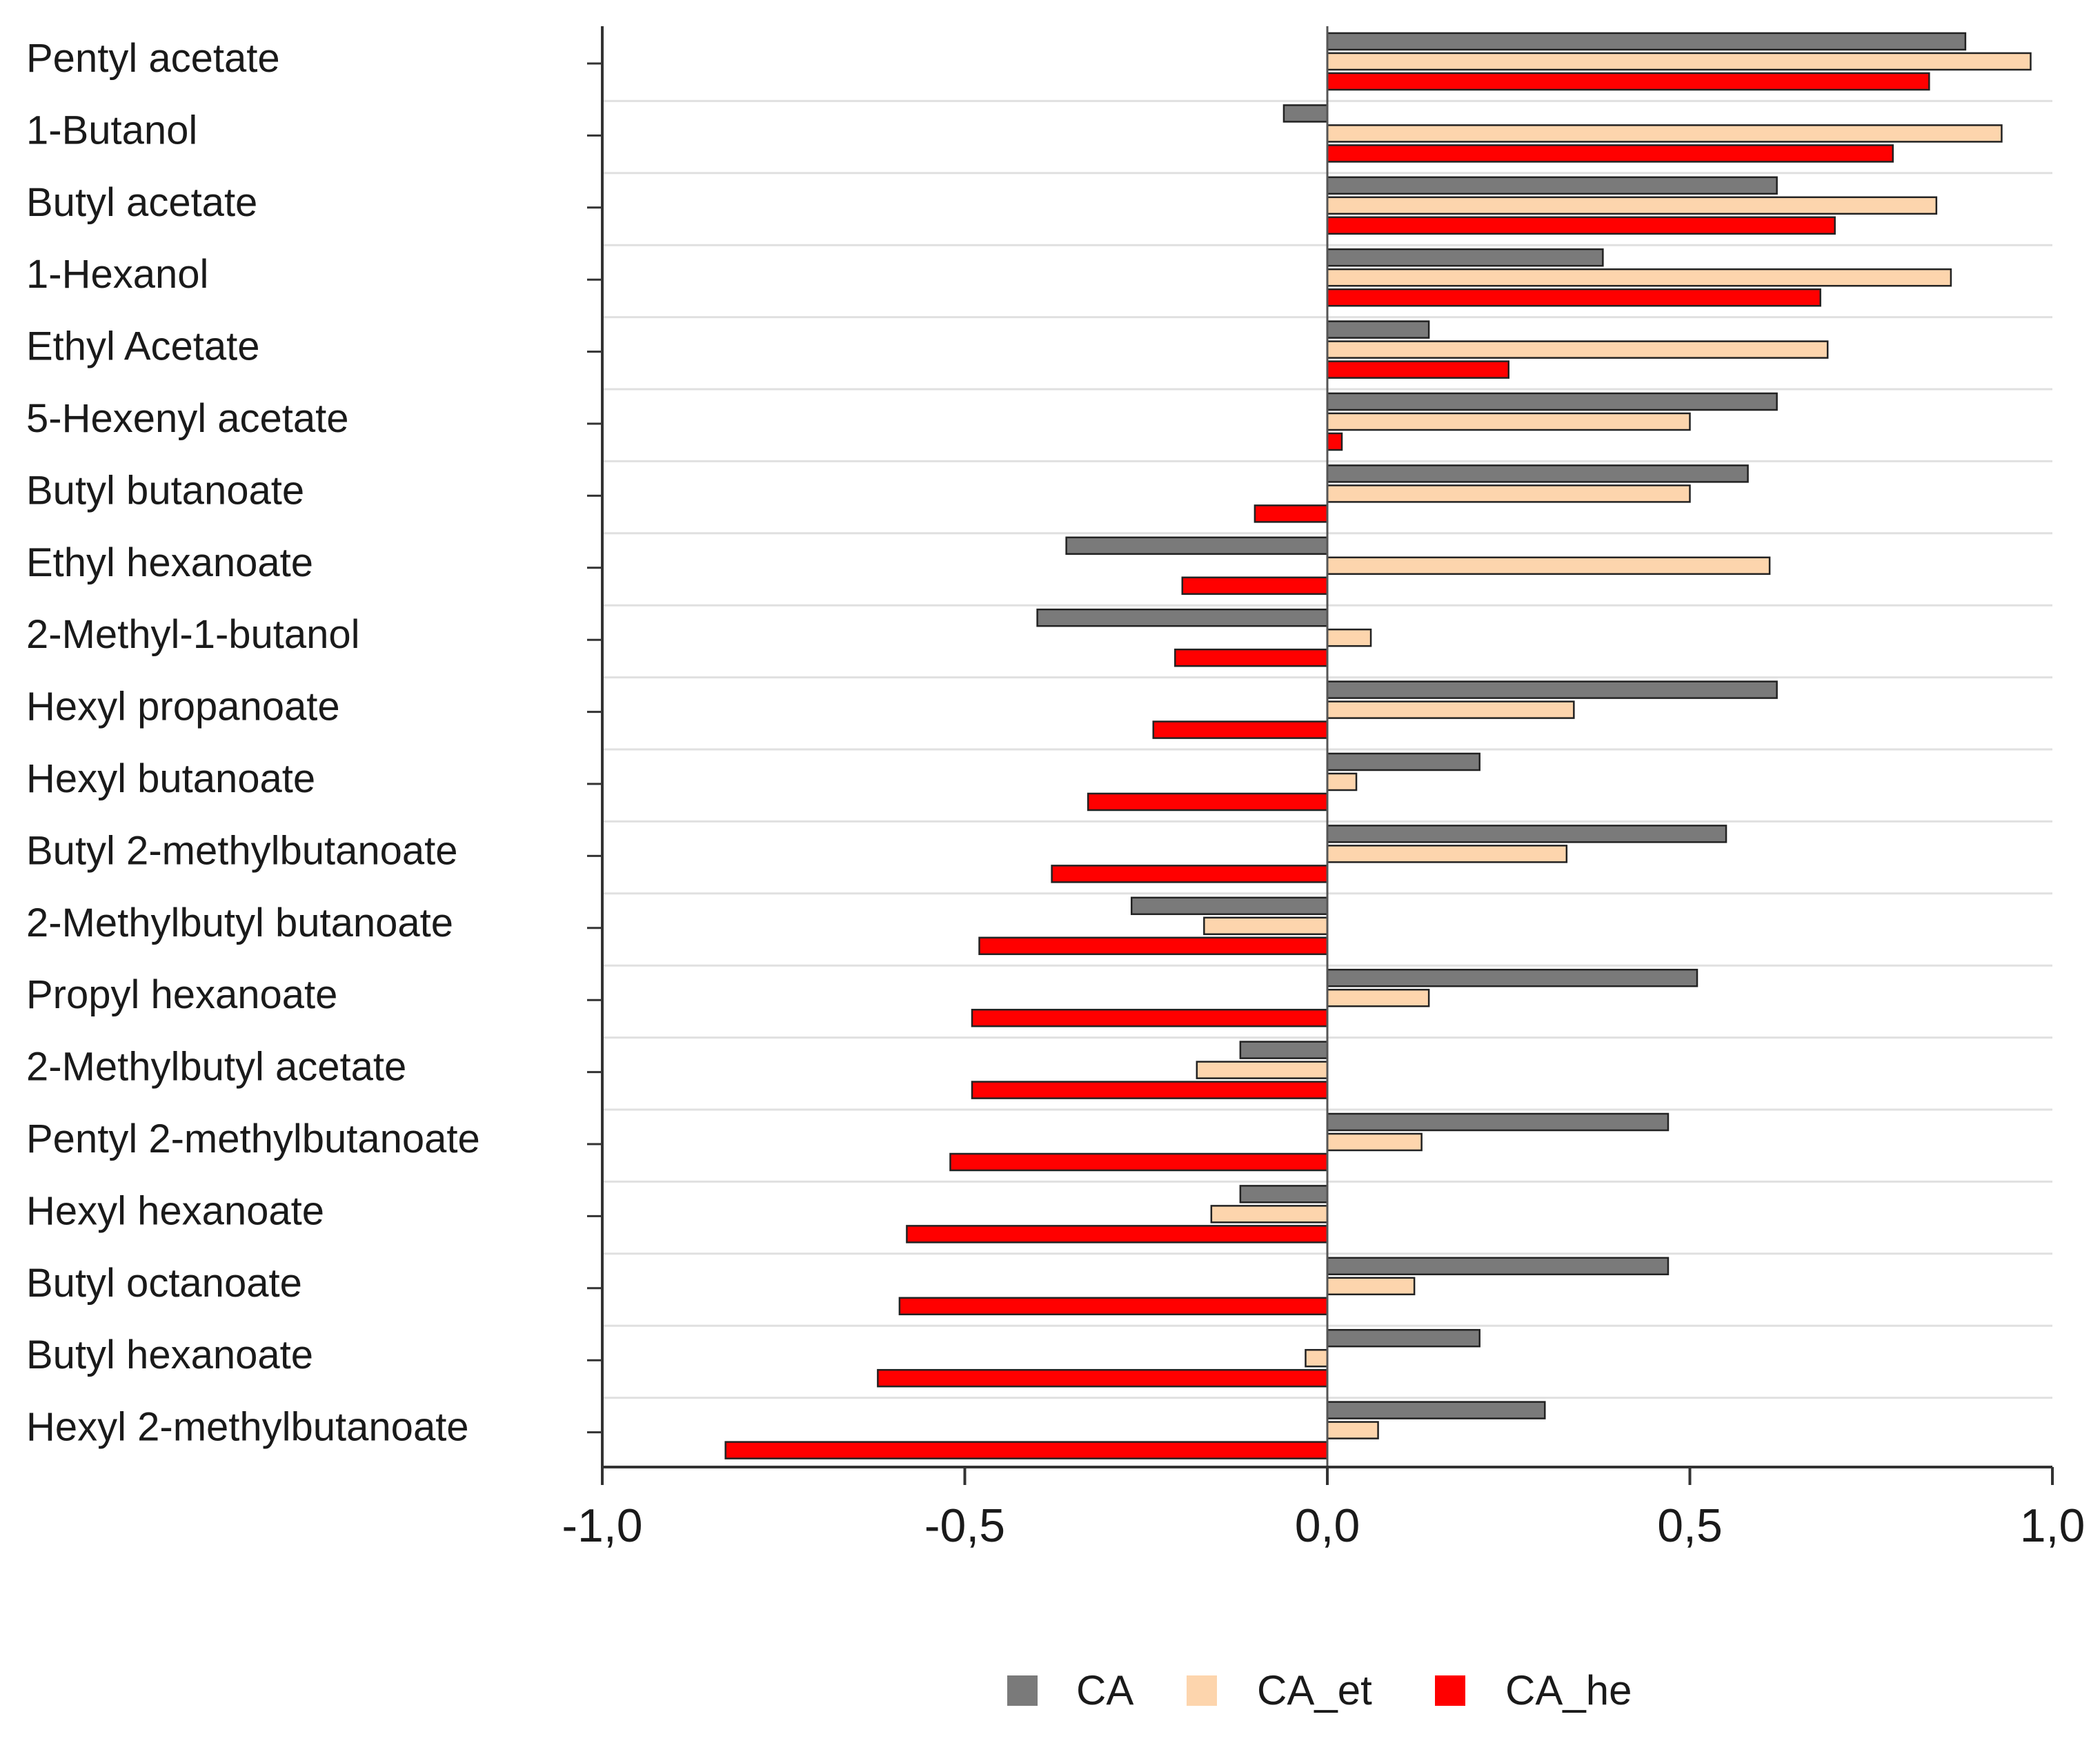 Image resolution: width=2100 pixels, height=1741 pixels. I want to click on category-label: Hexyl 2-methylbutanoate, so click(247, 1427).